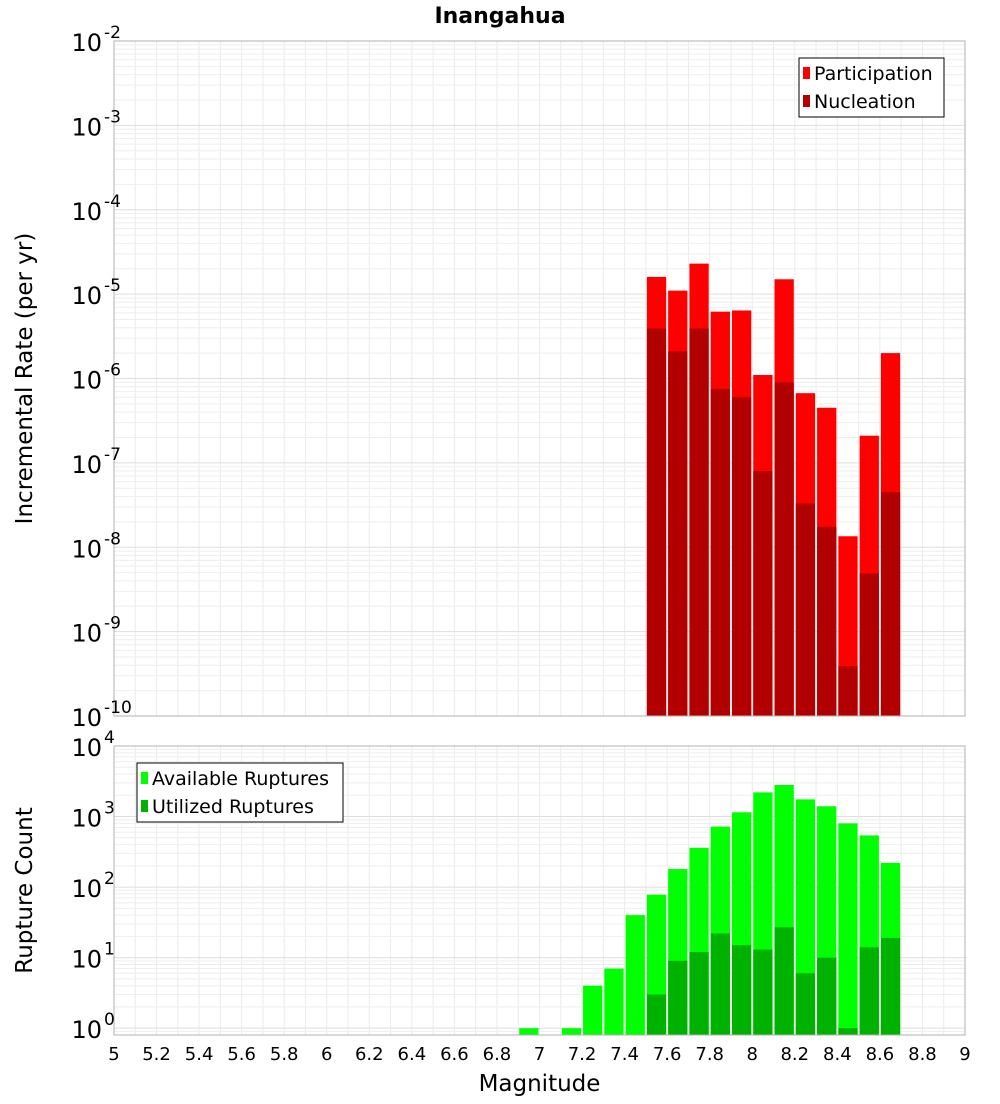 This screenshot has width=1000, height=1104. What do you see at coordinates (109, 950) in the screenshot?
I see `y-tick-exponent: 1` at bounding box center [109, 950].